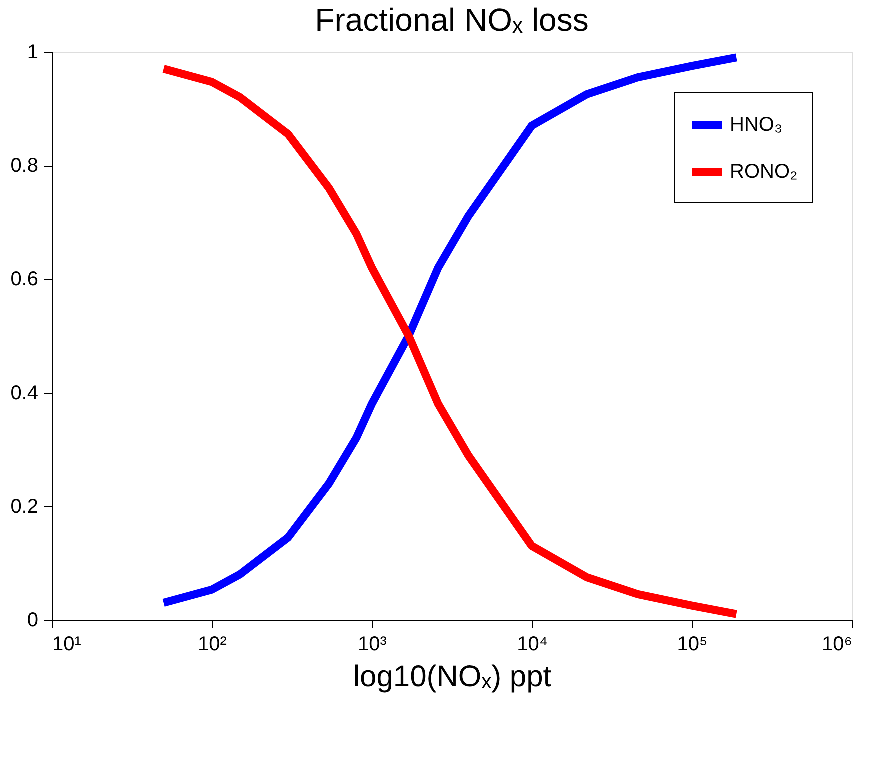 This screenshot has width=887, height=772. I want to click on y-tick-label: 0, so click(32, 621).